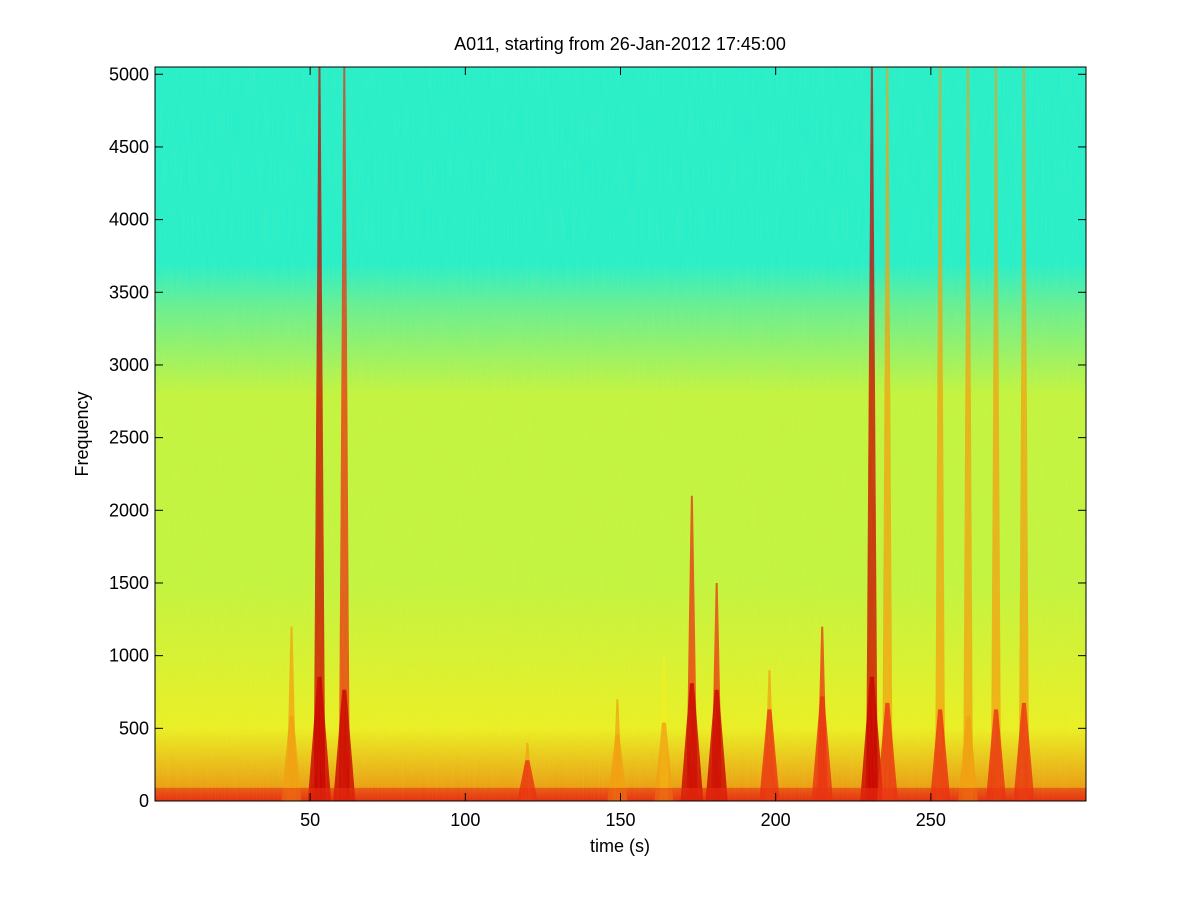  Describe the element at coordinates (129, 583) in the screenshot. I see `y-tick-label: 1500` at that location.